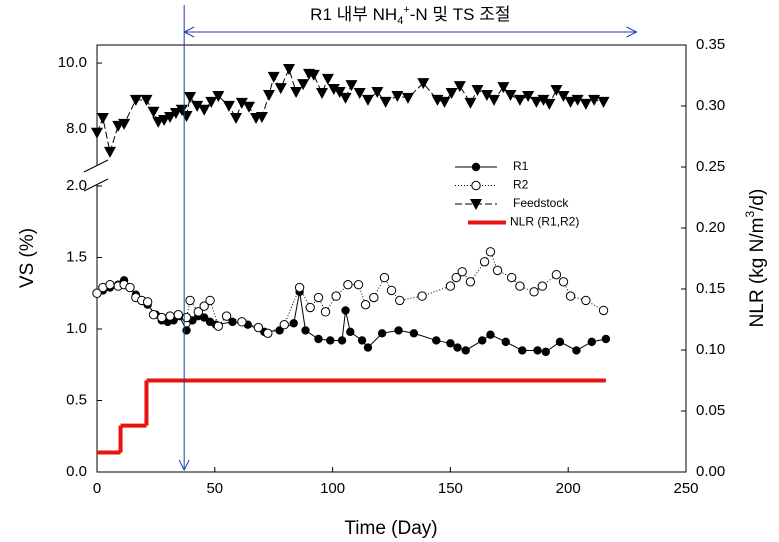 This screenshot has height=542, width=779. I want to click on legend-label: NLR (R1,R2), so click(544, 222).